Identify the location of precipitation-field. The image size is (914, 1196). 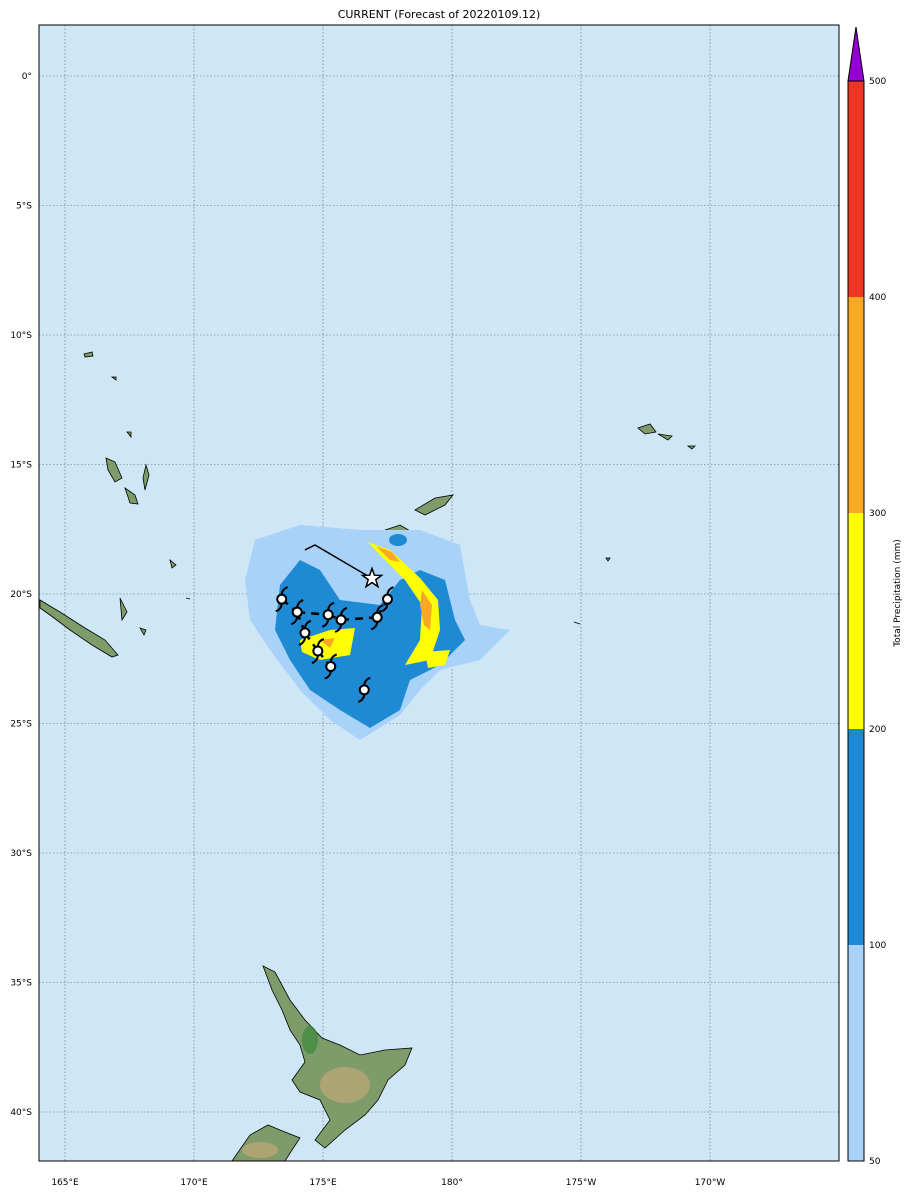
(377, 632).